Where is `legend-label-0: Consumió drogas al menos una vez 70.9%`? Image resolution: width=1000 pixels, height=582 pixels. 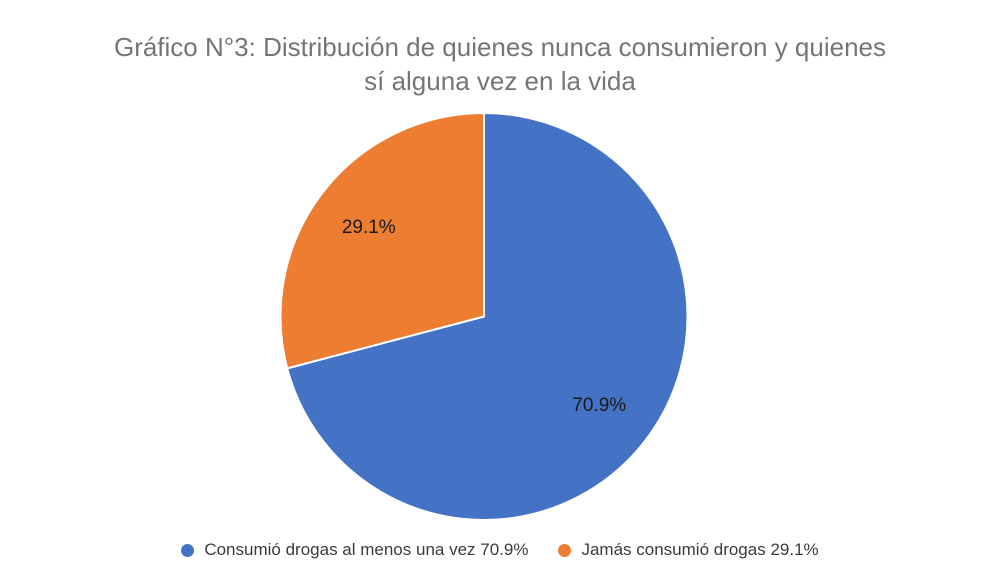
legend-label-0: Consumió drogas al menos una vez 70.9% is located at coordinates (366, 549).